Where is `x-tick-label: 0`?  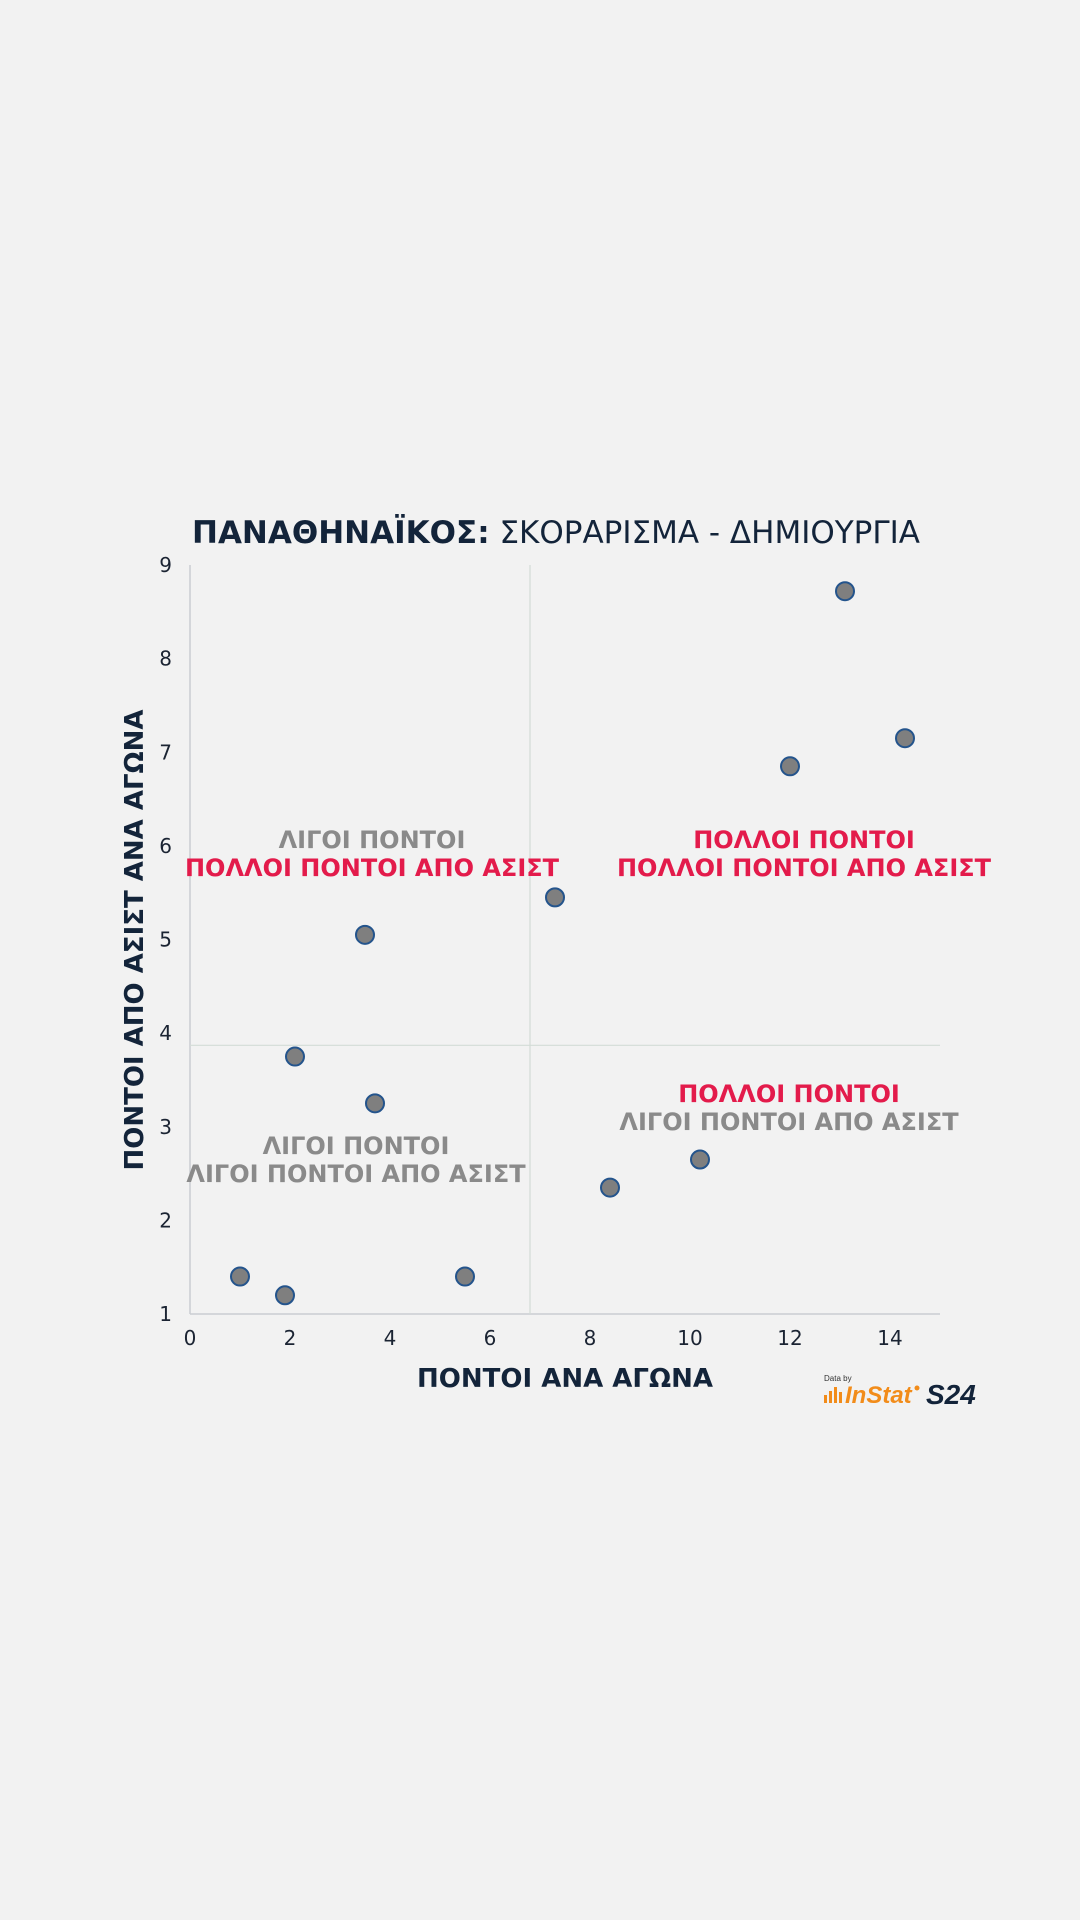
x-tick-label: 0 is located at coordinates (190, 1338).